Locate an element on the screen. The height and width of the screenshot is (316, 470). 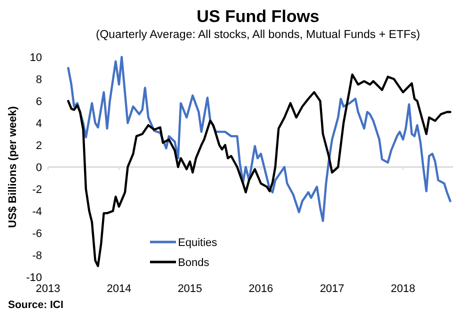
y-tick-label: 0 is located at coordinates (39, 168).